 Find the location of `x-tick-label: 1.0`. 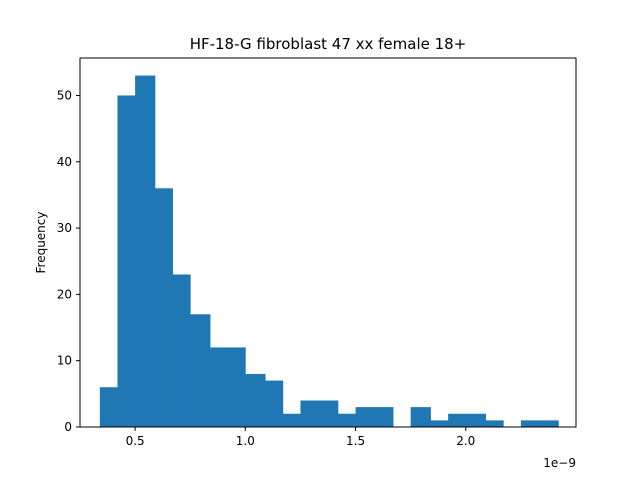

x-tick-label: 1.0 is located at coordinates (245, 441).